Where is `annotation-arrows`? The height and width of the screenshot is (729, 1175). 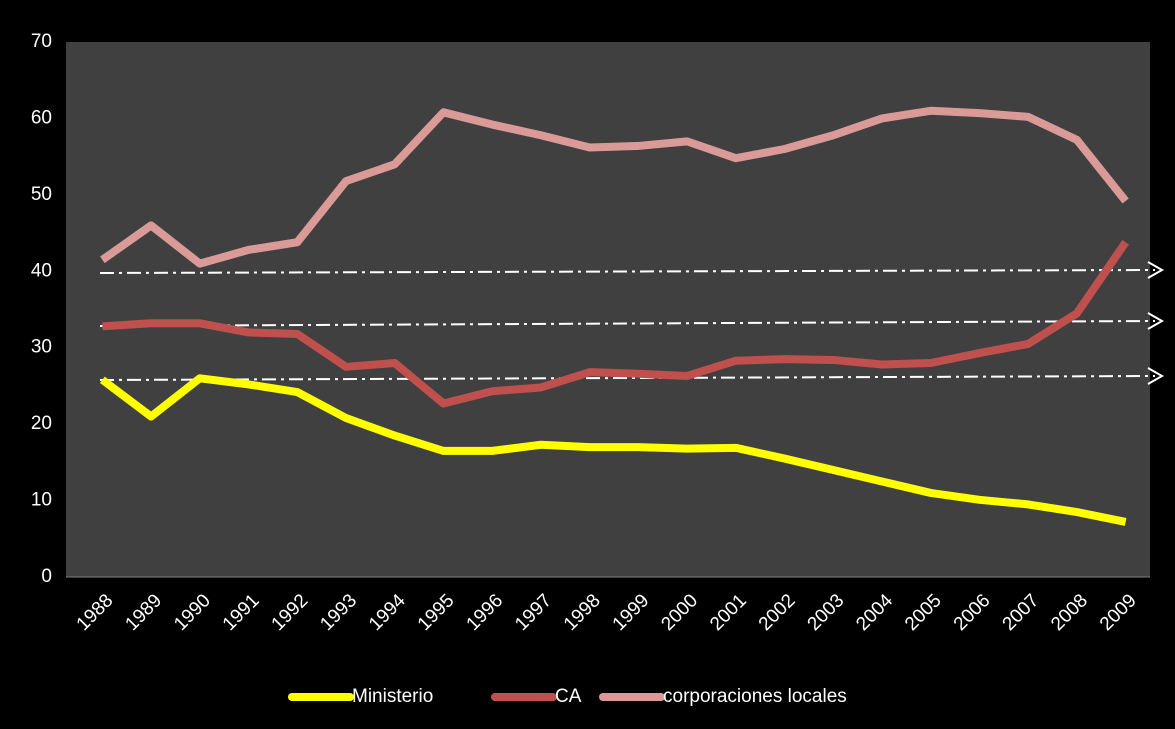 annotation-arrows is located at coordinates (1156, 323).